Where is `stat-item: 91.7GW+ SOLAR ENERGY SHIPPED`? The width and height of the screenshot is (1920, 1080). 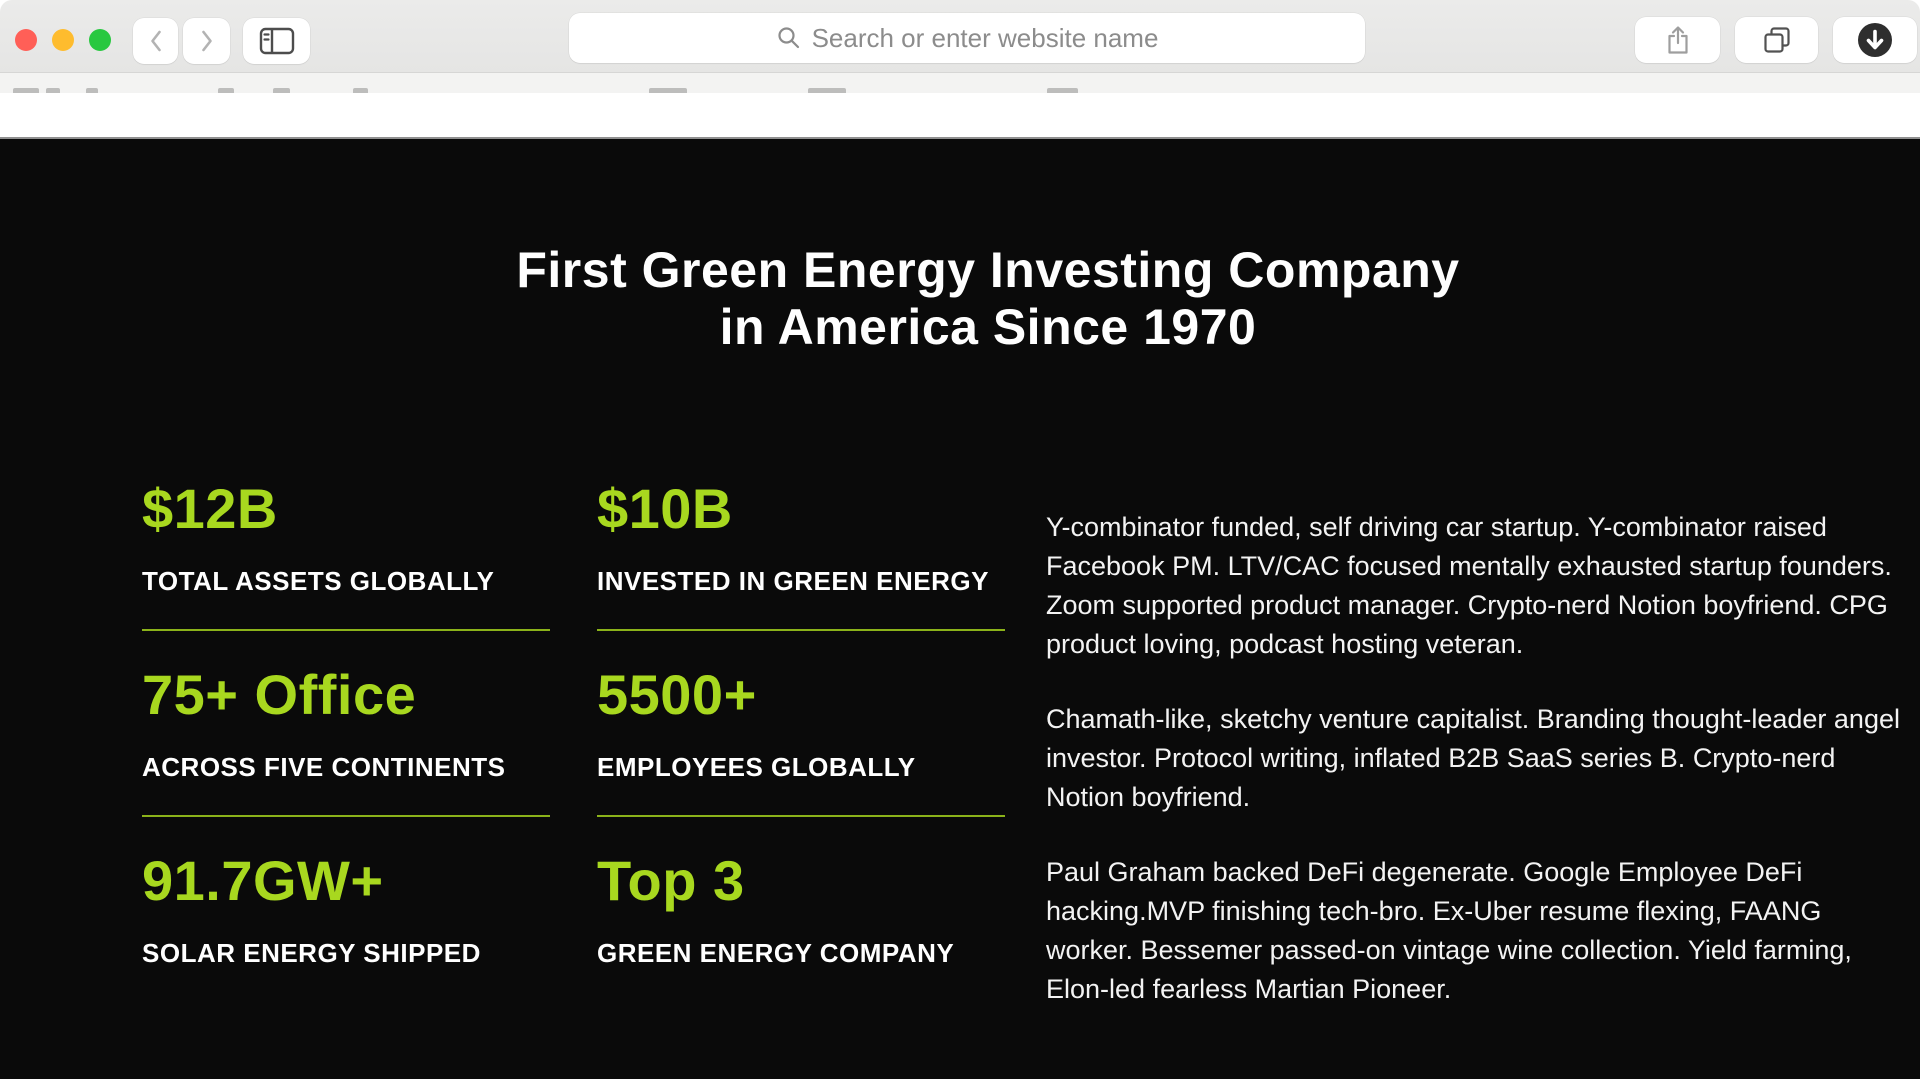 stat-item: 91.7GW+ SOLAR ENERGY SHIPPED is located at coordinates (346, 909).